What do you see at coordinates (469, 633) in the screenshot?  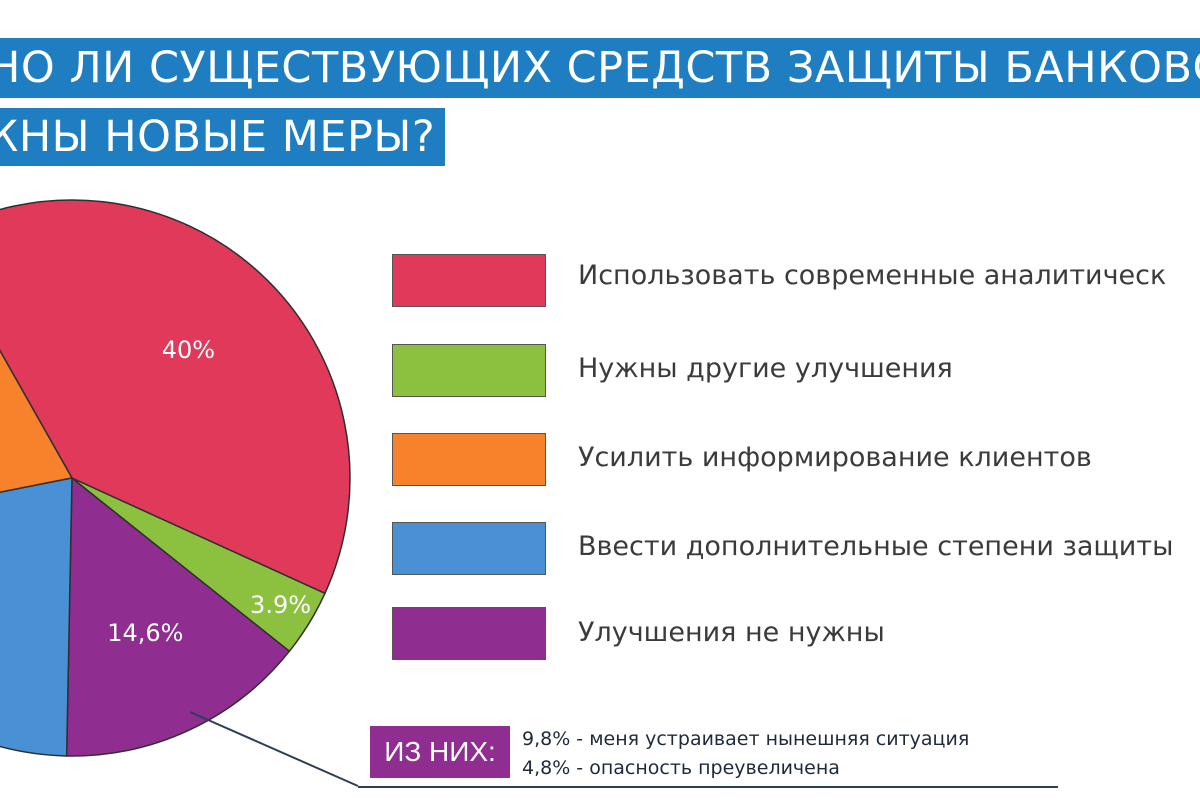 I see `legend-swatch-no-improvements` at bounding box center [469, 633].